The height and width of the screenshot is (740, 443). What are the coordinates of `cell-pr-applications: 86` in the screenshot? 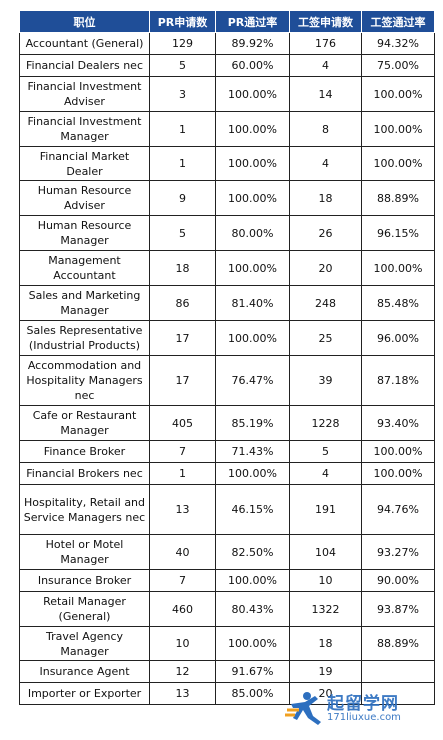 It's located at (182, 303).